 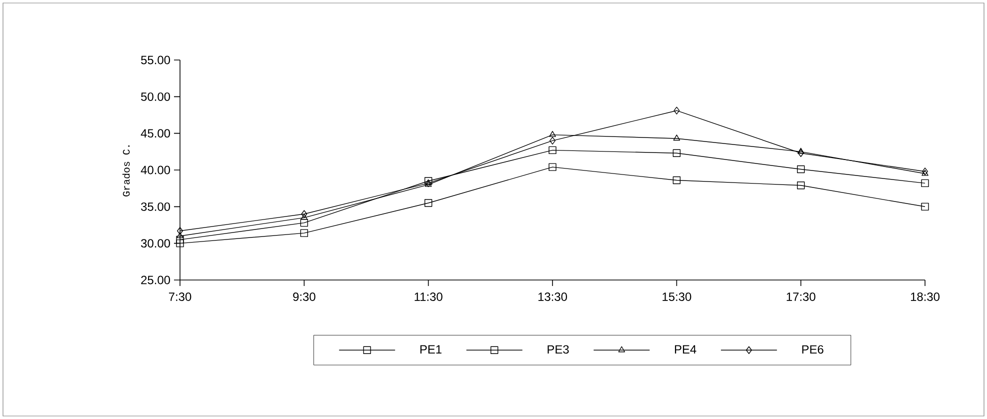 I want to click on y-tick-label: 50.00, so click(x=155, y=96).